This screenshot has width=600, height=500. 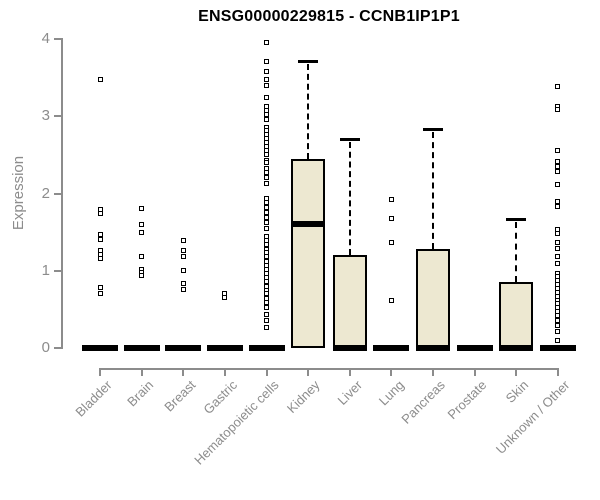 I want to click on y-axis-line, so click(x=62, y=193).